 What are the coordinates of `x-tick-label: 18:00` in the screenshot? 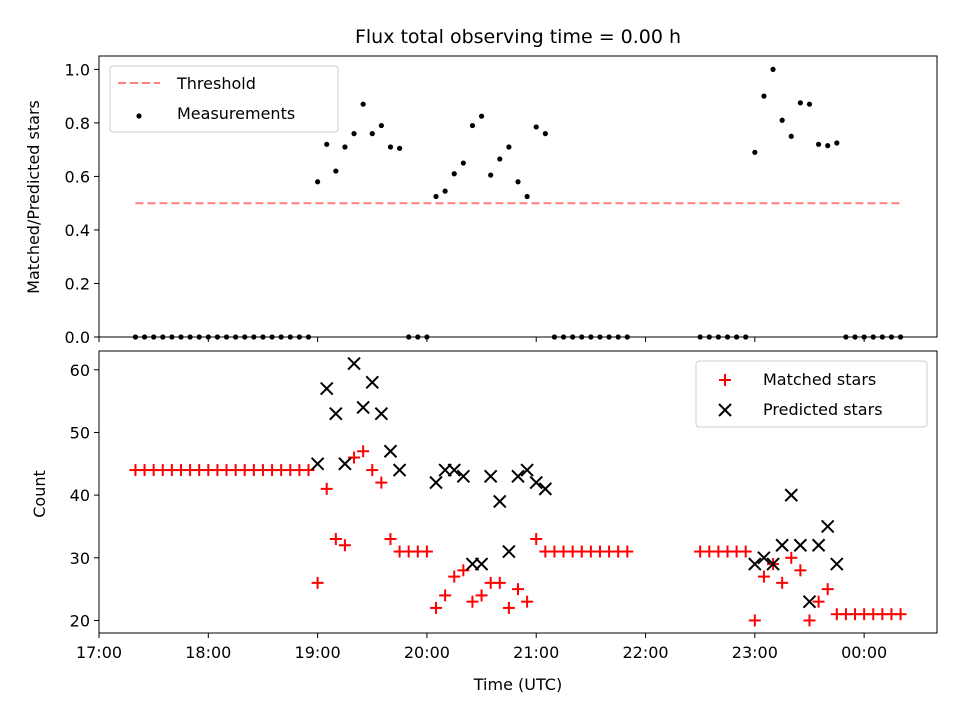 It's located at (208, 652).